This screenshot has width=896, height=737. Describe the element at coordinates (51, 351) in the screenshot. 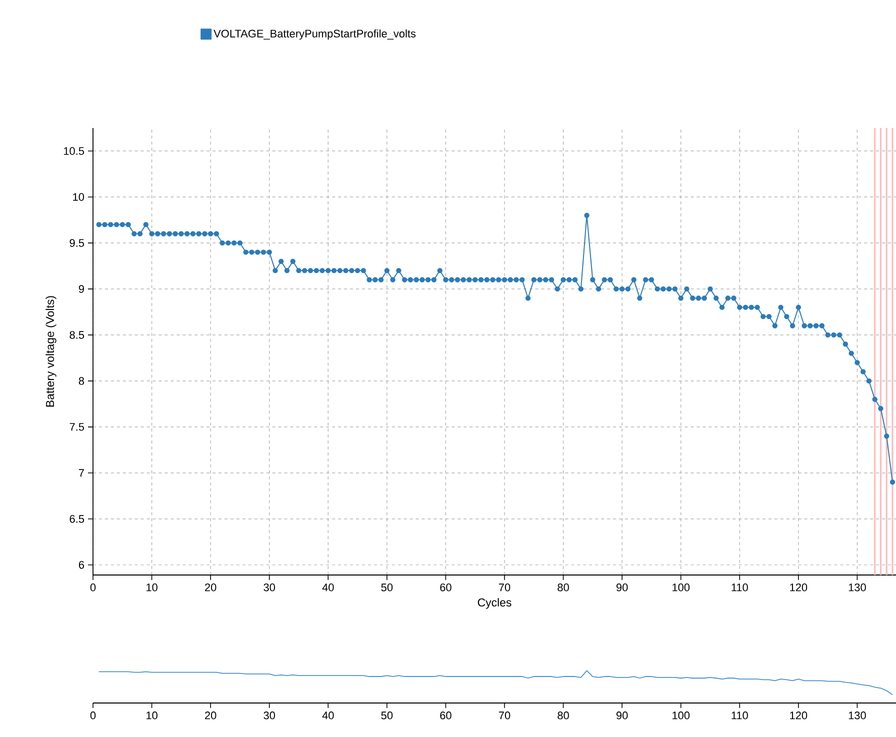

I see `y-axis-title: Battery voltage (Volts)` at that location.